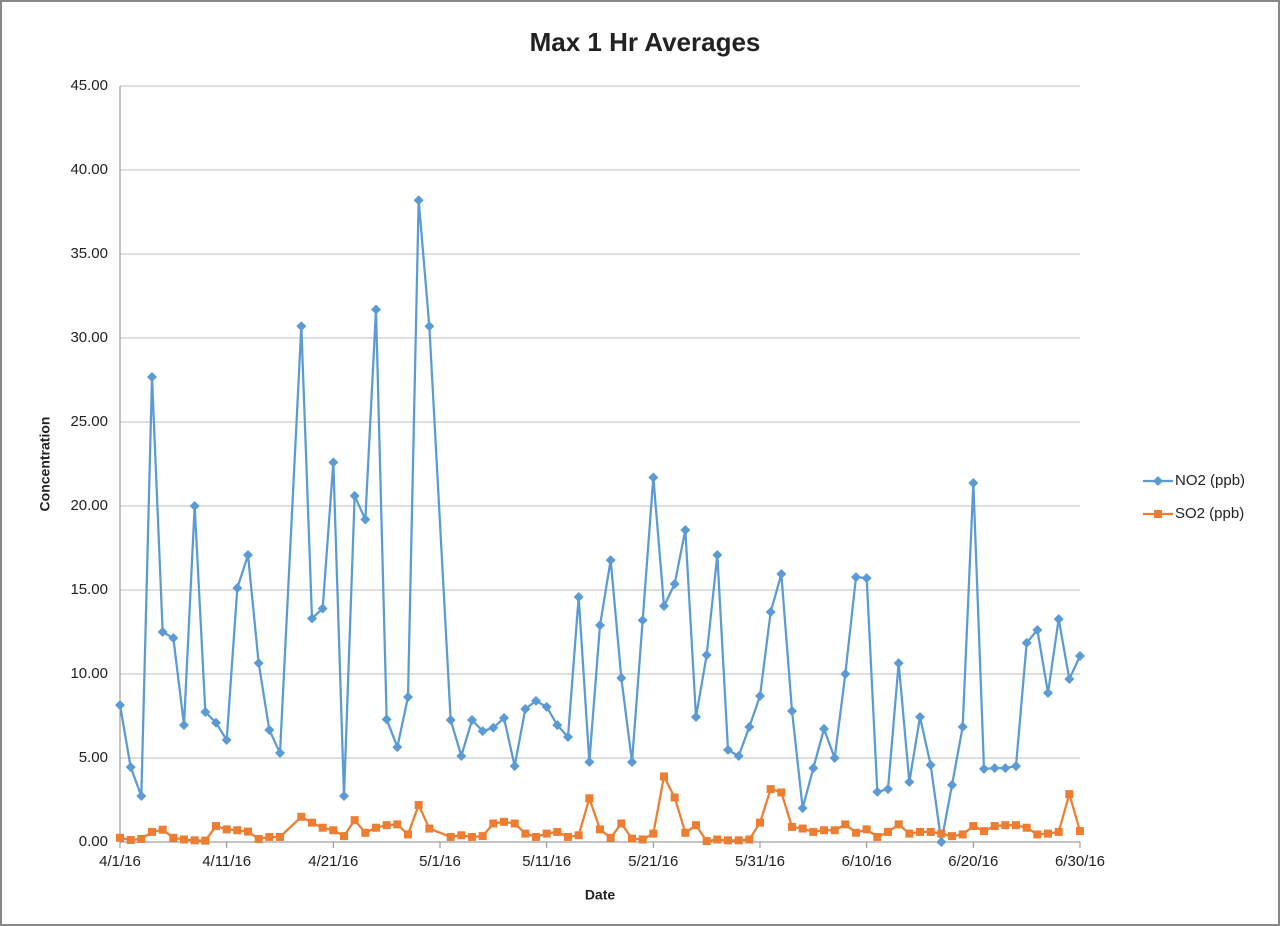 This screenshot has height=926, width=1280. Describe the element at coordinates (867, 861) in the screenshot. I see `x-tick-label: 6/10/16` at that location.